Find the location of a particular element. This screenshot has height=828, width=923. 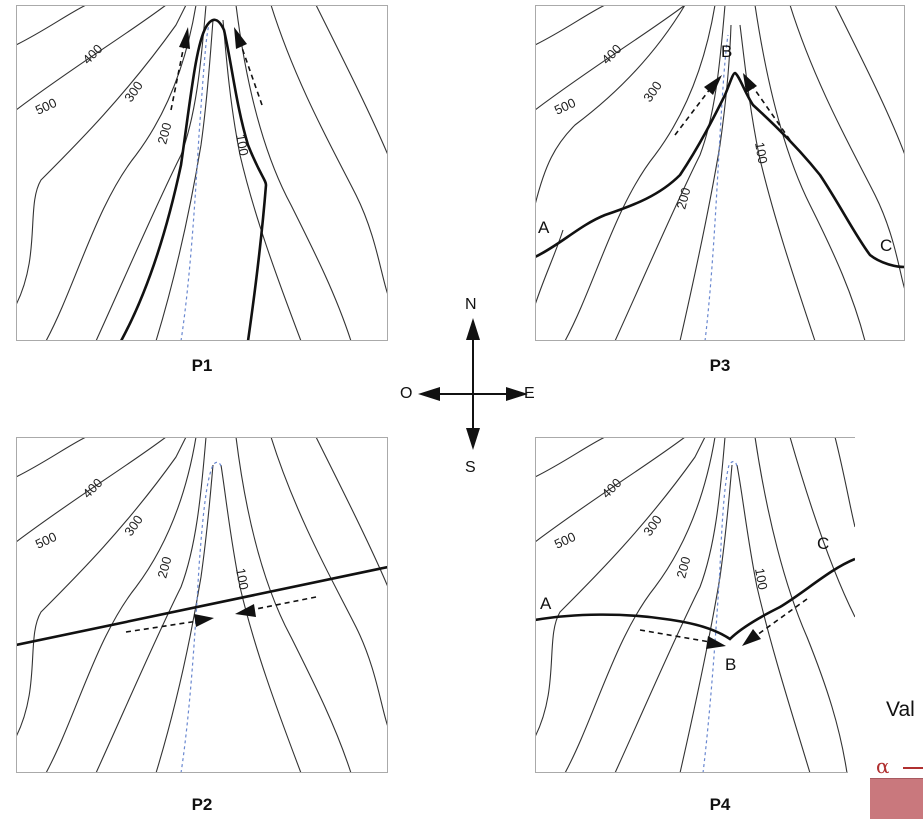

fragment-symbol: α is located at coordinates (883, 766).